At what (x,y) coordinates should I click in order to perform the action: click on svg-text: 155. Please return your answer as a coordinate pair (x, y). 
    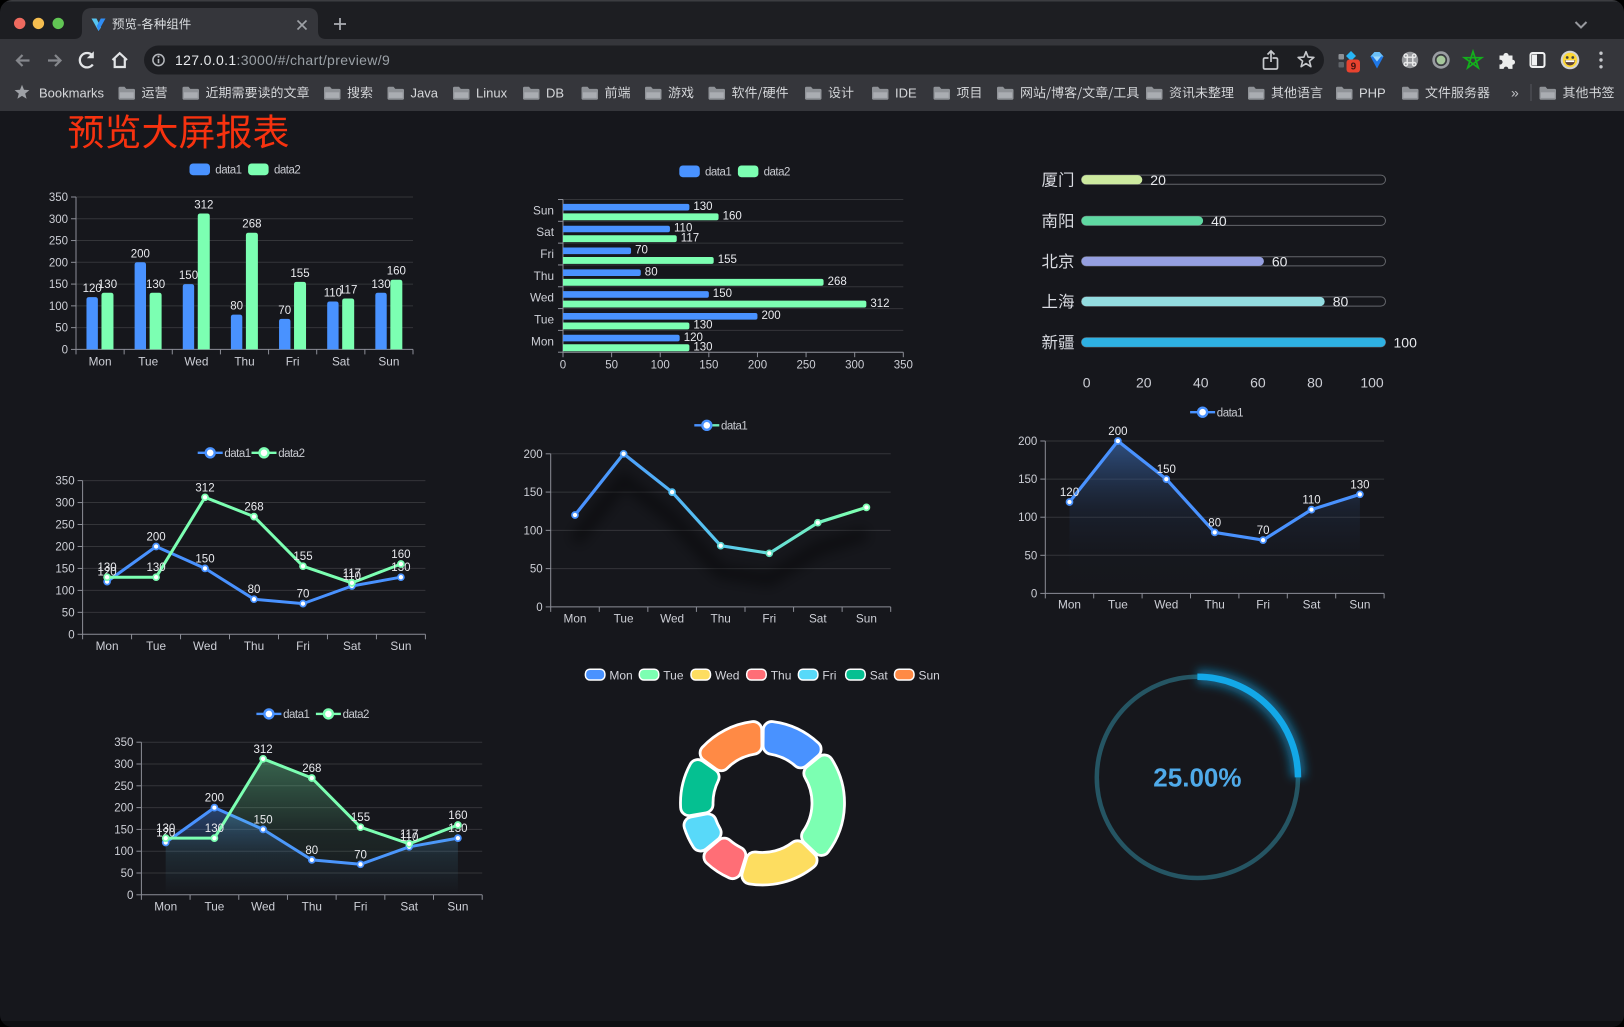
    Looking at the image, I should click on (727, 260).